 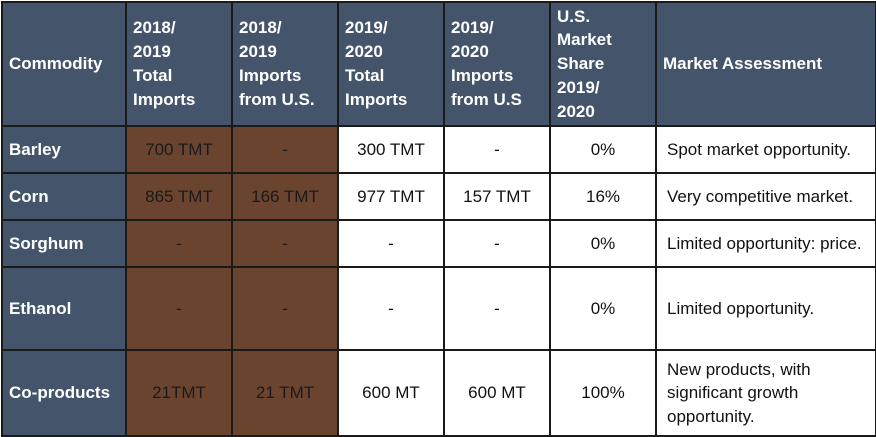 What do you see at coordinates (391, 393) in the screenshot?
I see `total-imports-2019-2020-cell: 600 MT` at bounding box center [391, 393].